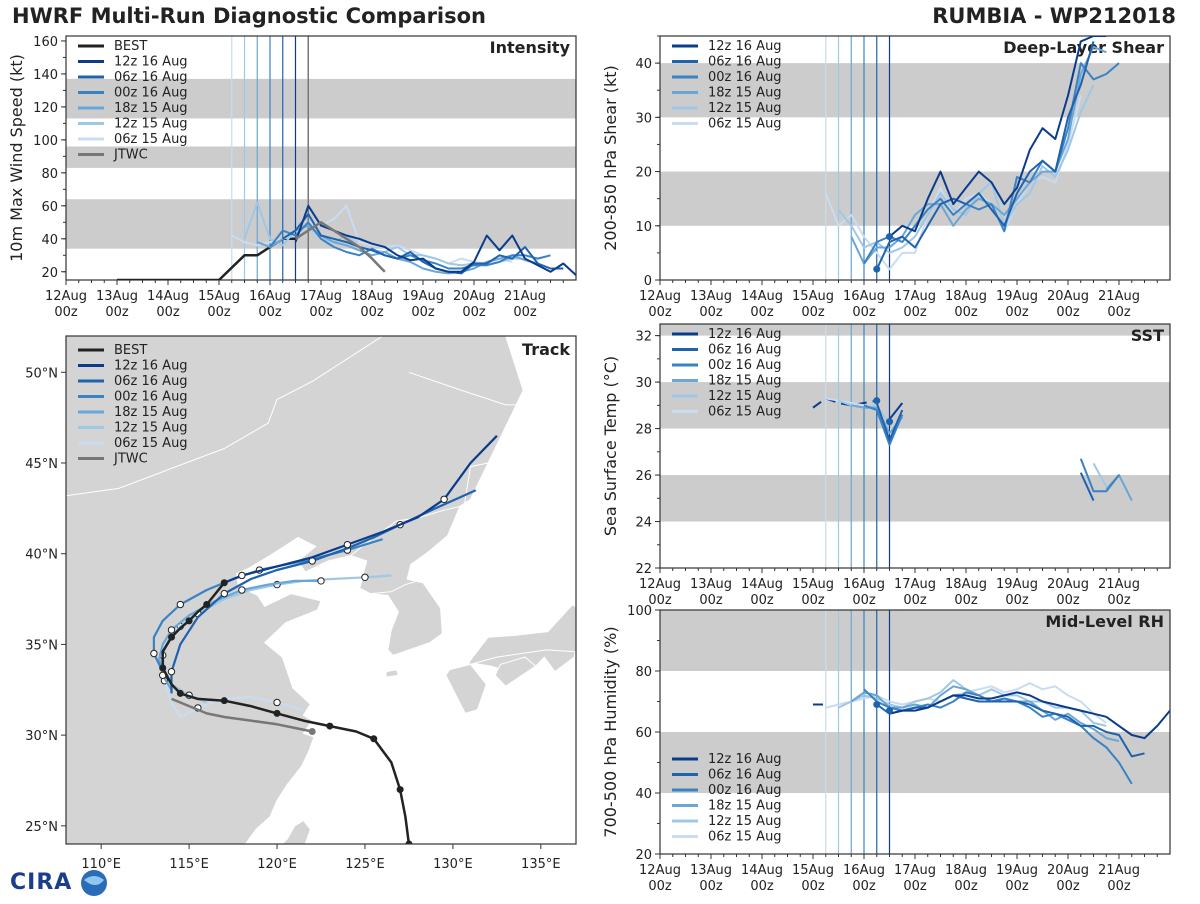 The image size is (1200, 904). Describe the element at coordinates (643, 227) in the screenshot. I see `y-tick-label: 10` at that location.